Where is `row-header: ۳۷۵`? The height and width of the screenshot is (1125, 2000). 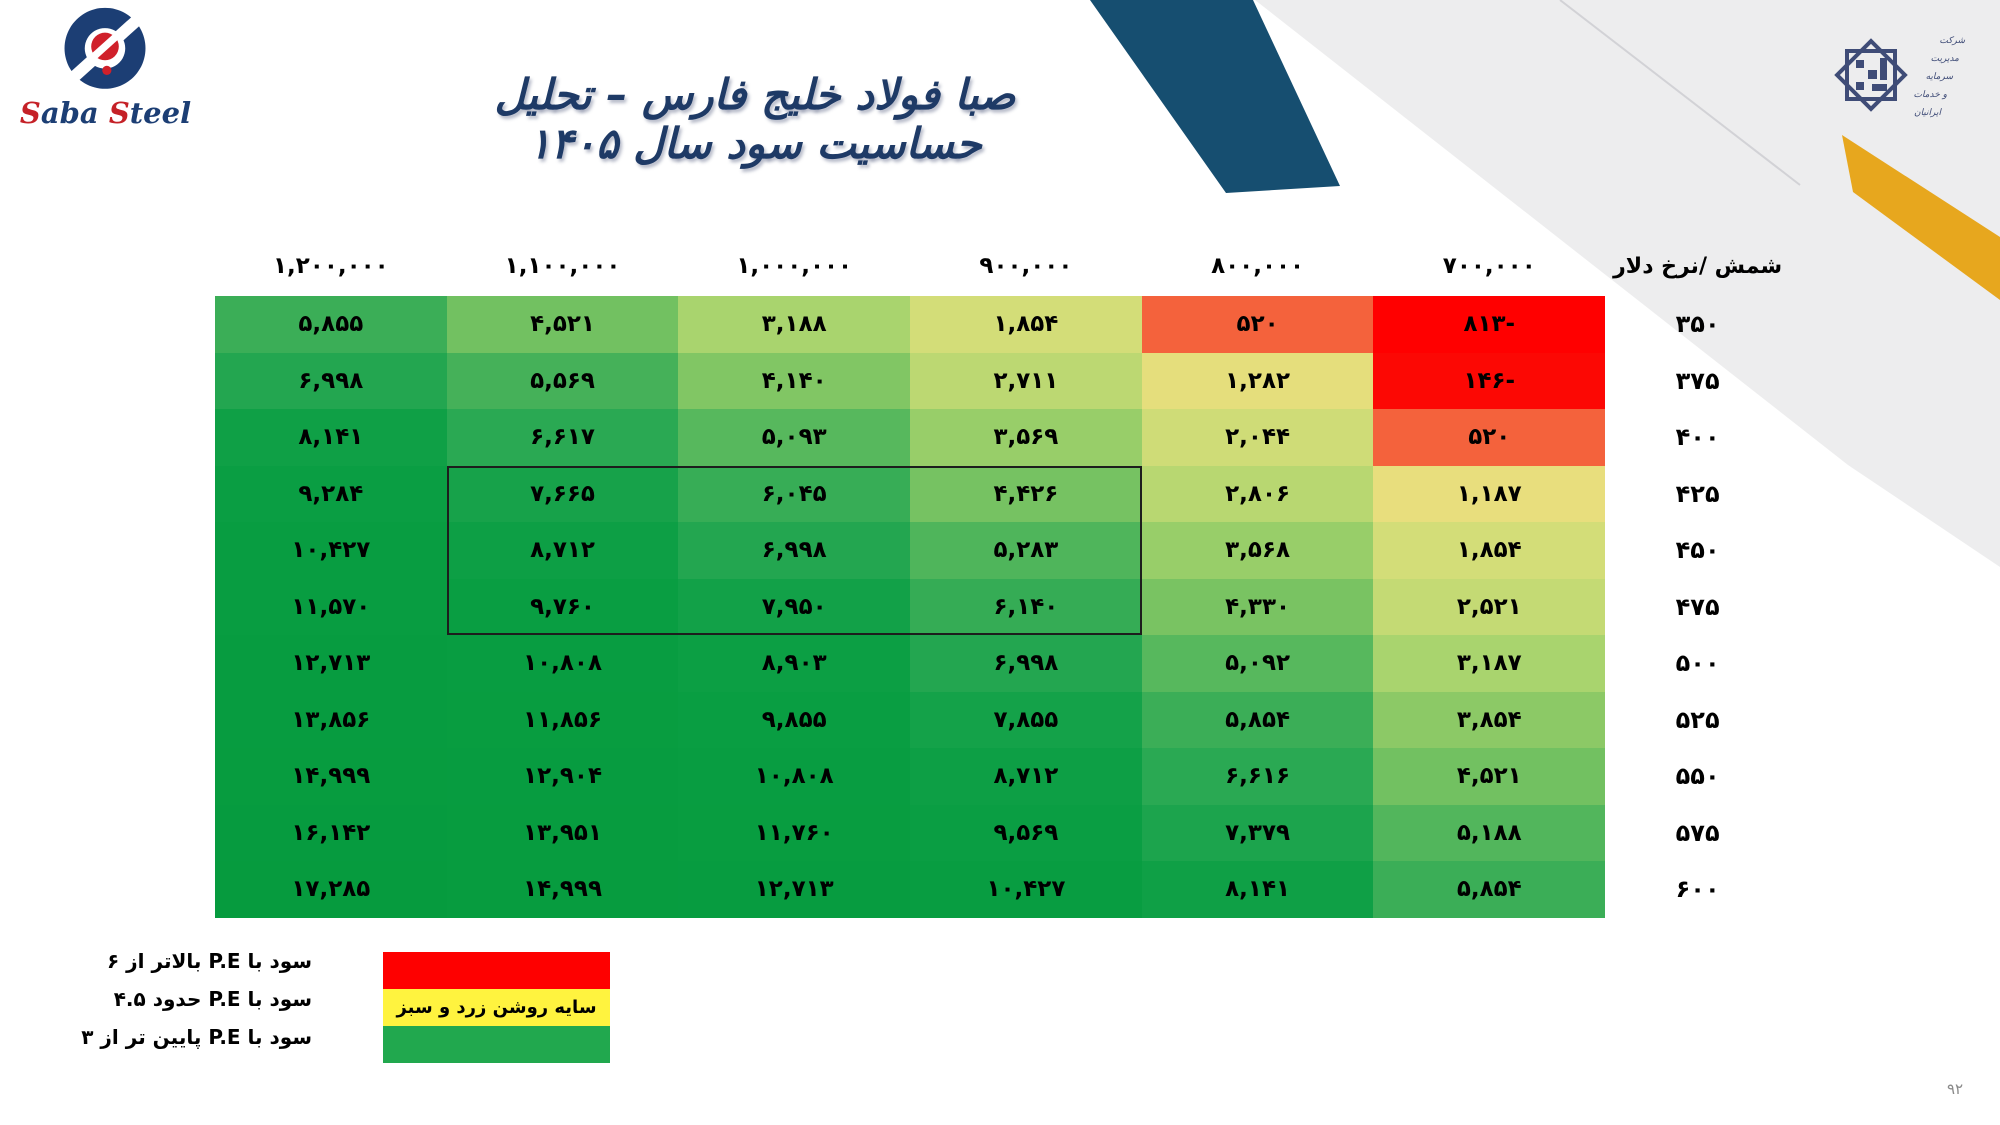
row-header: ۳۷۵ is located at coordinates (1697, 380).